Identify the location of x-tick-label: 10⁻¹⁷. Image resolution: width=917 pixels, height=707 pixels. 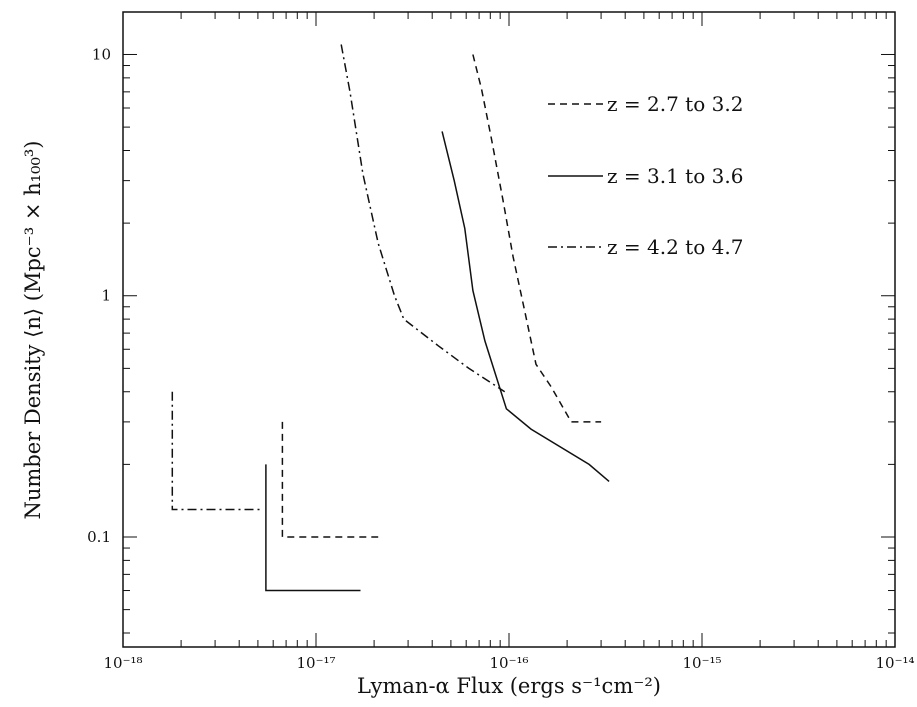
(315, 663).